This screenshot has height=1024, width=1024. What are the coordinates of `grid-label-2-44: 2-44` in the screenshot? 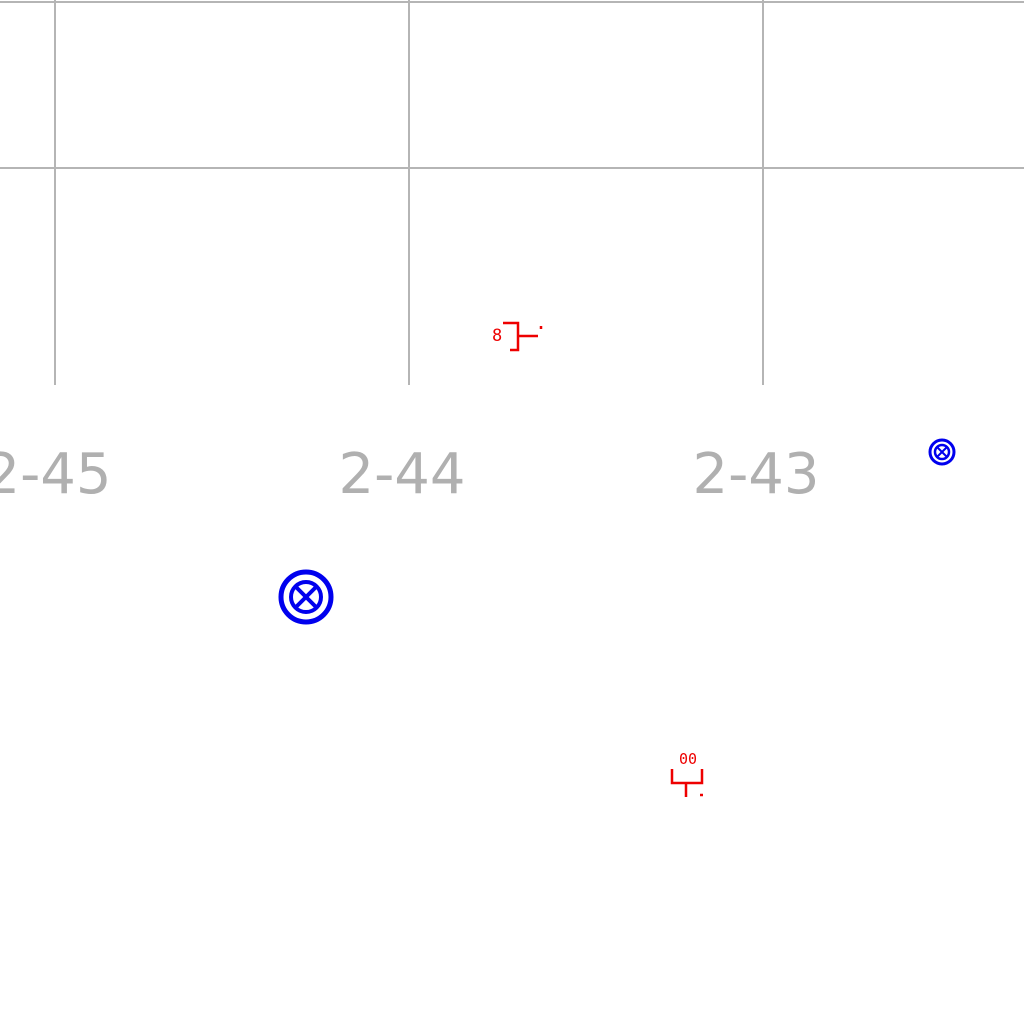 It's located at (401, 474).